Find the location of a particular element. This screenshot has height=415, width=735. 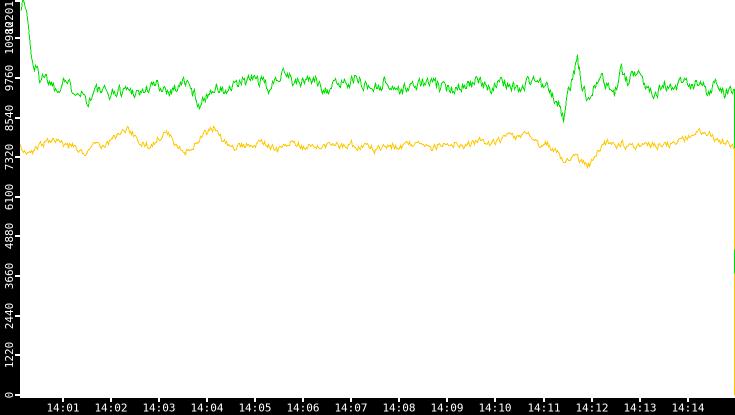

x-tick-label: 14:13 is located at coordinates (639, 408).